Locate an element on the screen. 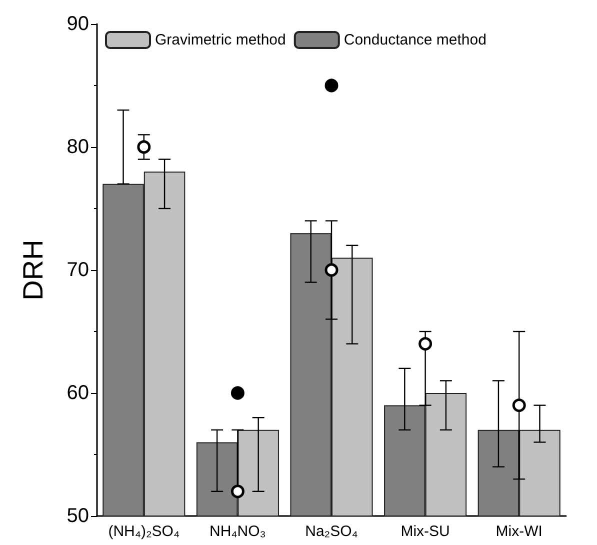 The width and height of the screenshot is (597, 545). x-tick-label: Mix-SU is located at coordinates (425, 531).